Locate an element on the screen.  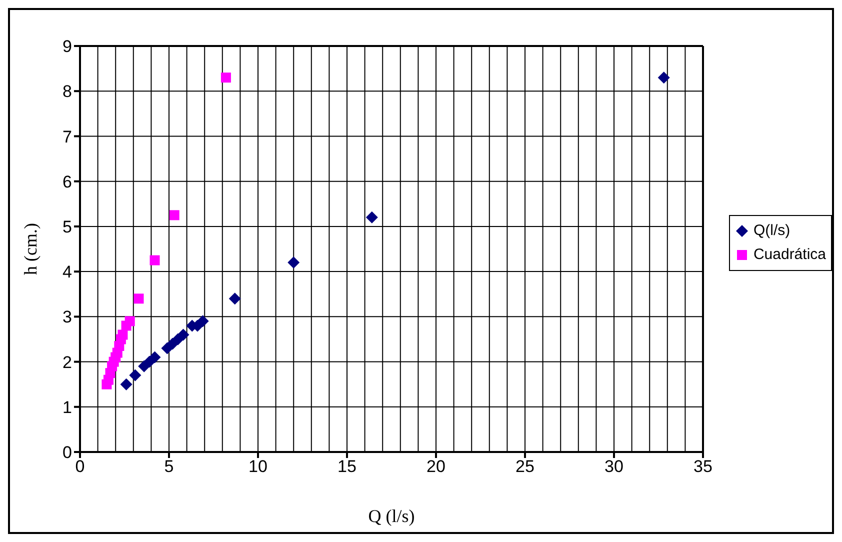
y-tick-label: 6 is located at coordinates (67, 182).